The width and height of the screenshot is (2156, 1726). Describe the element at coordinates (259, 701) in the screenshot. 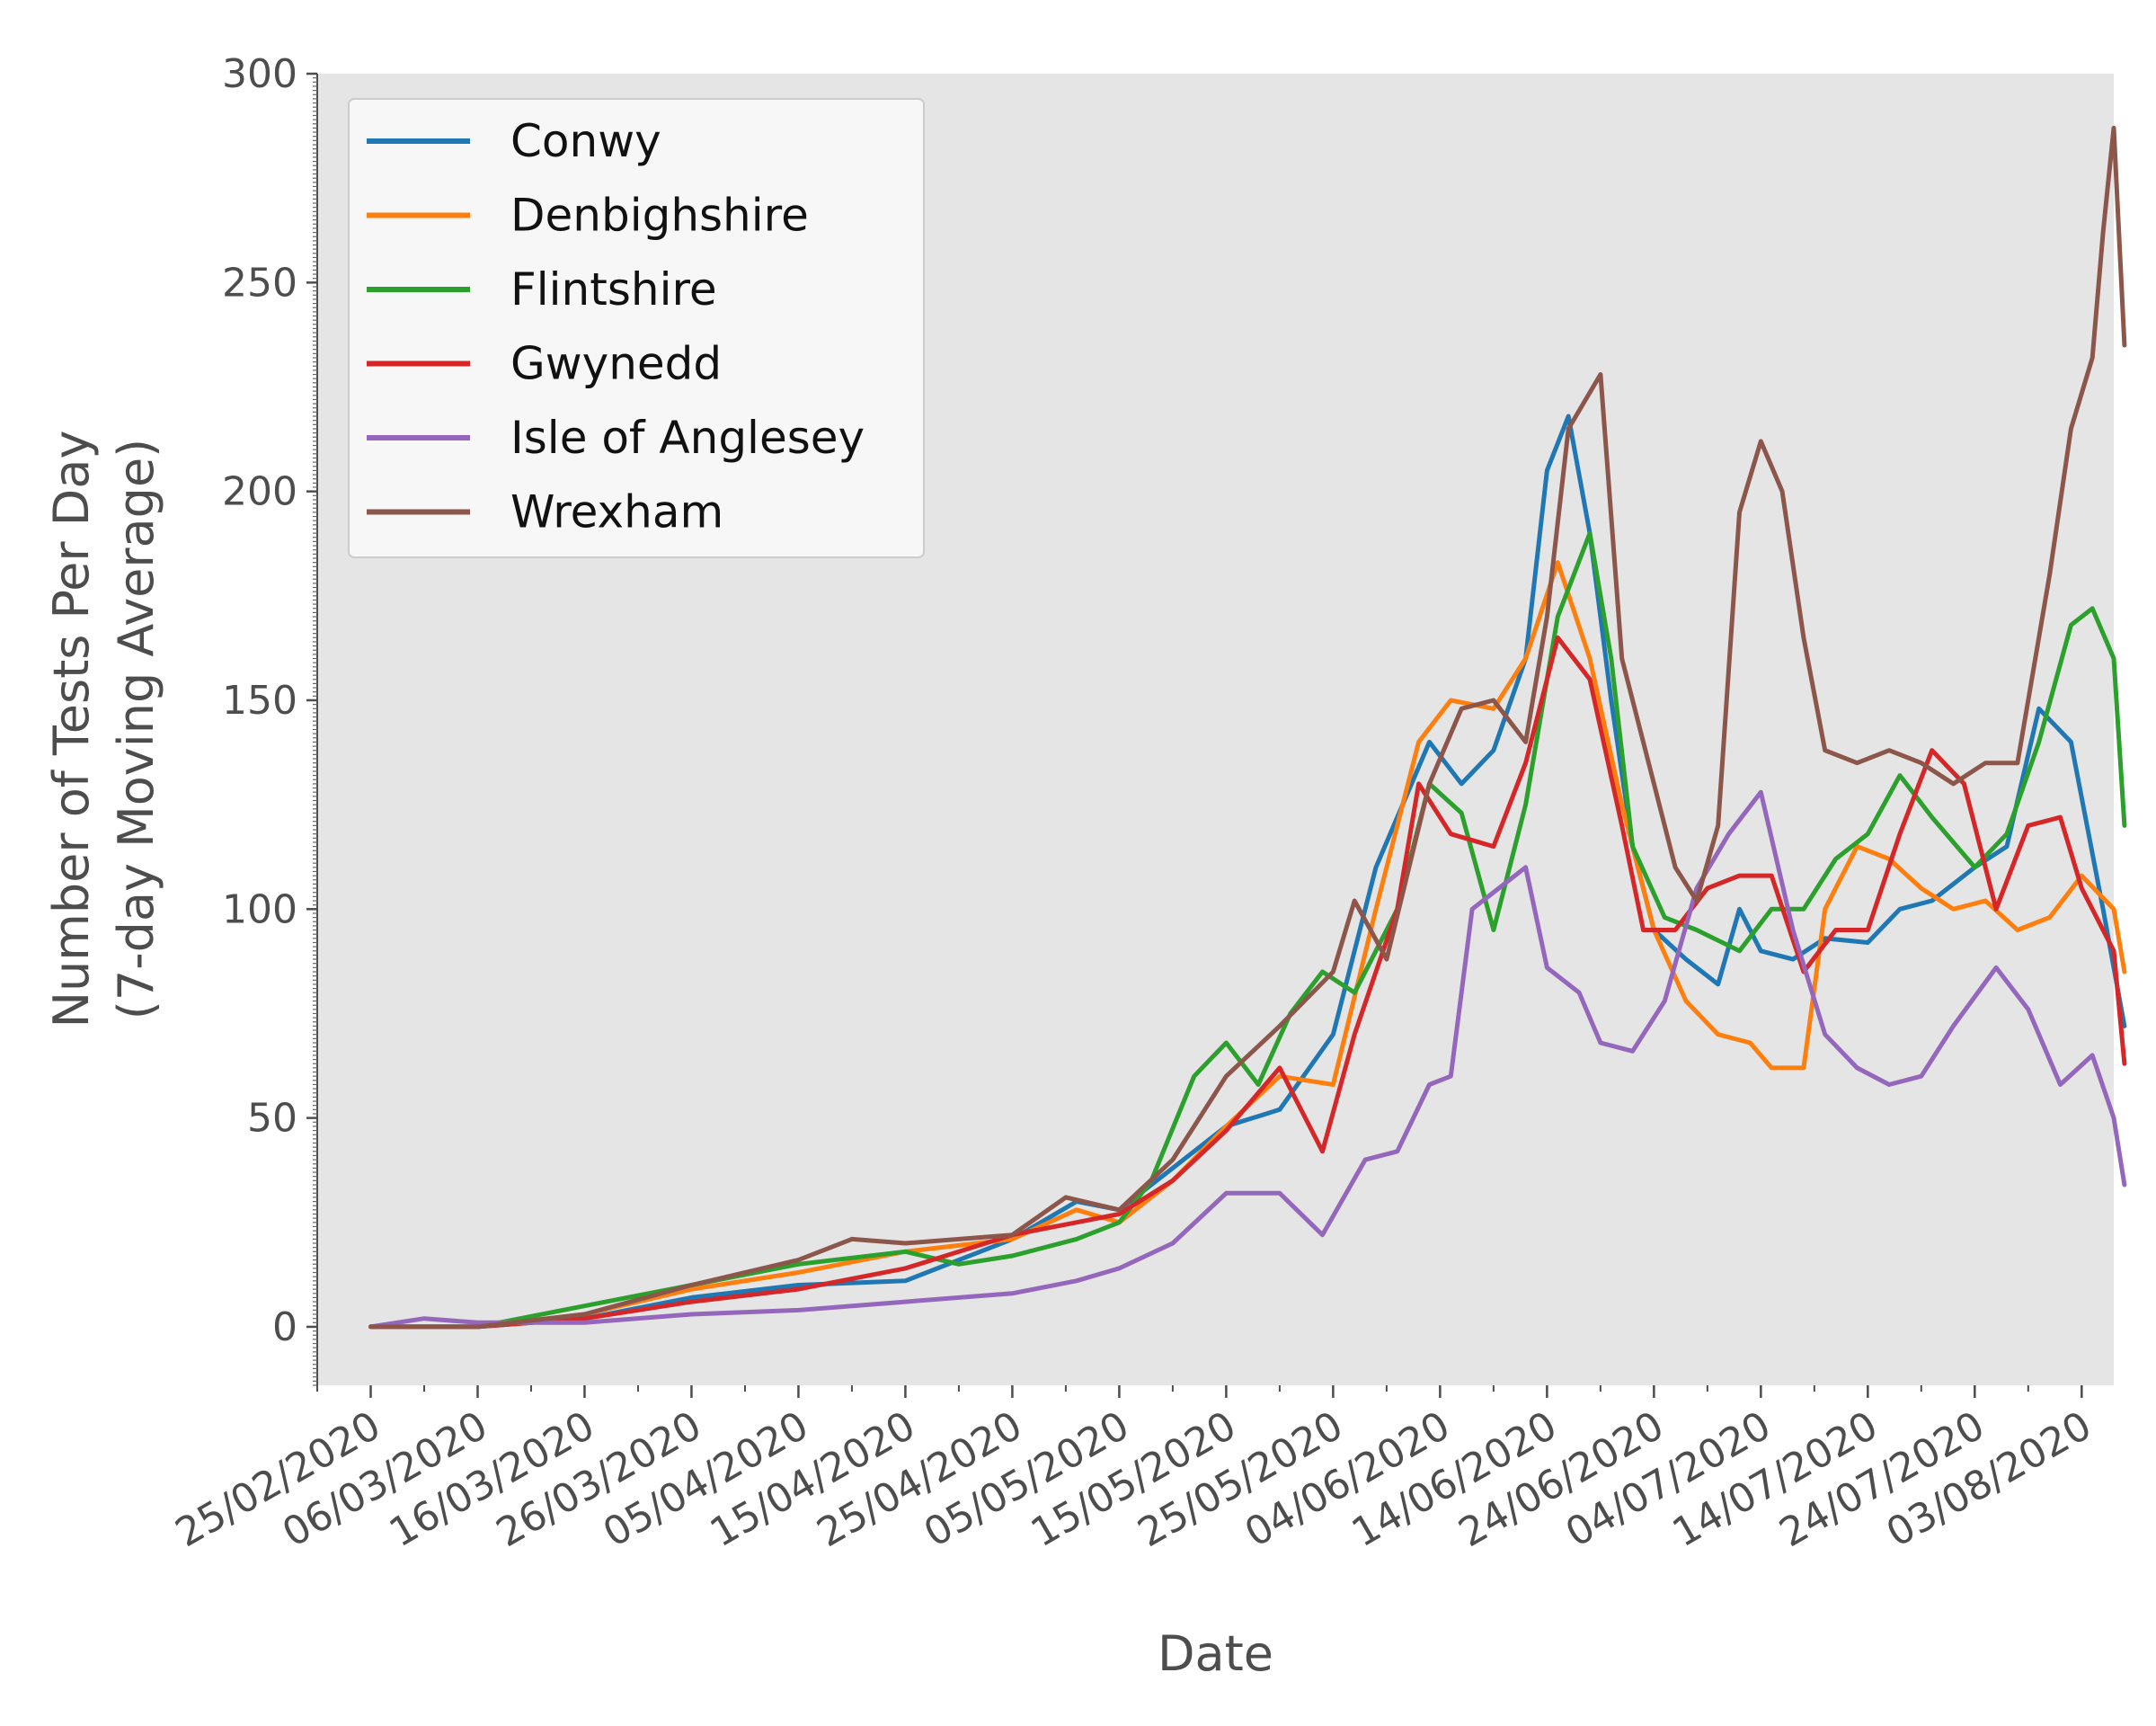

I see `y-tick-label: 150` at that location.